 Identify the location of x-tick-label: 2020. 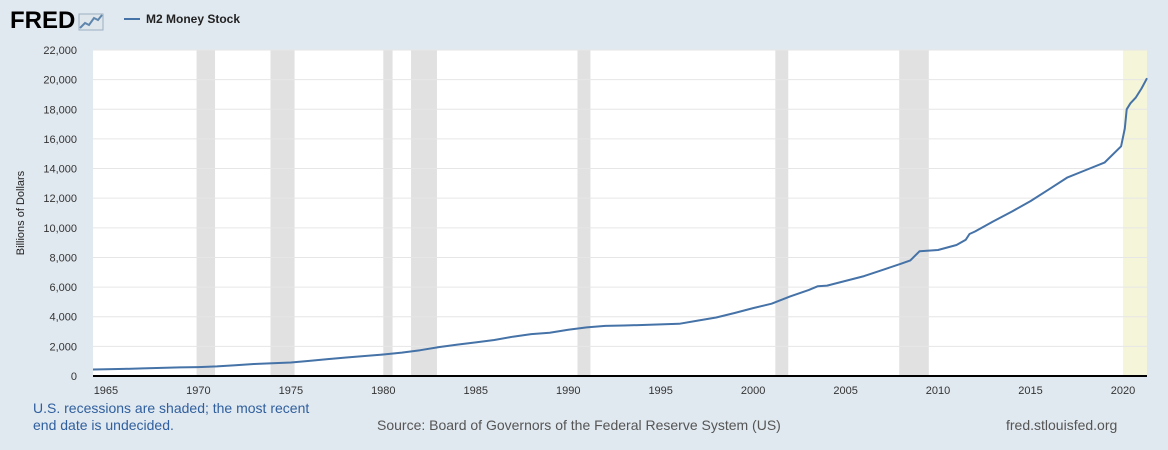
(1123, 391).